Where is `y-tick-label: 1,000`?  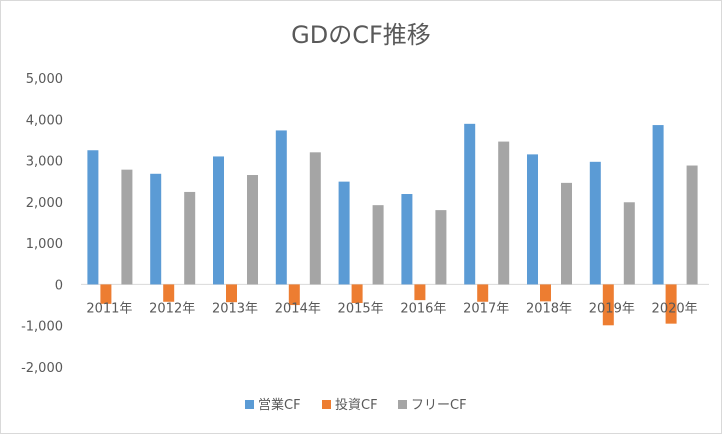 y-tick-label: 1,000 is located at coordinates (44, 244).